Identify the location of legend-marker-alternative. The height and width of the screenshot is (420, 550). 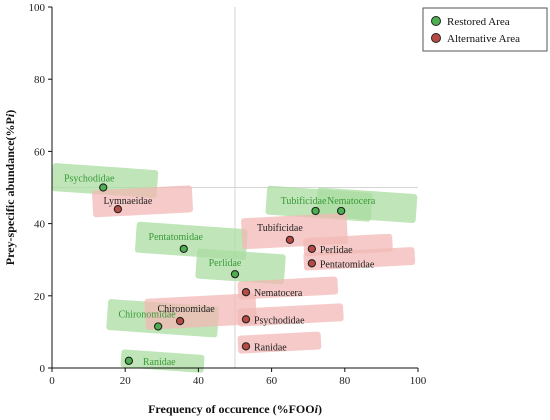
(436, 38).